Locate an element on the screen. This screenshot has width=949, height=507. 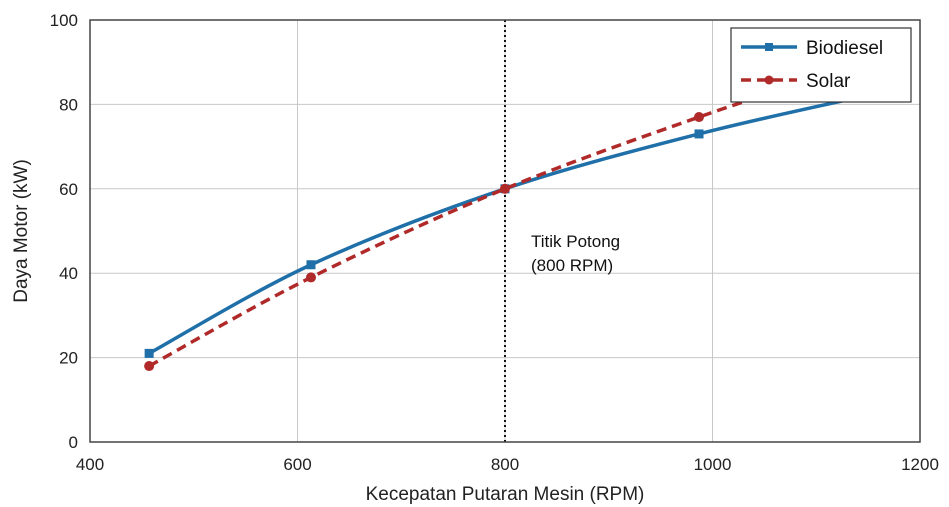
x-axis-label: Kecepatan Putaran Mesin (RPM) is located at coordinates (505, 494).